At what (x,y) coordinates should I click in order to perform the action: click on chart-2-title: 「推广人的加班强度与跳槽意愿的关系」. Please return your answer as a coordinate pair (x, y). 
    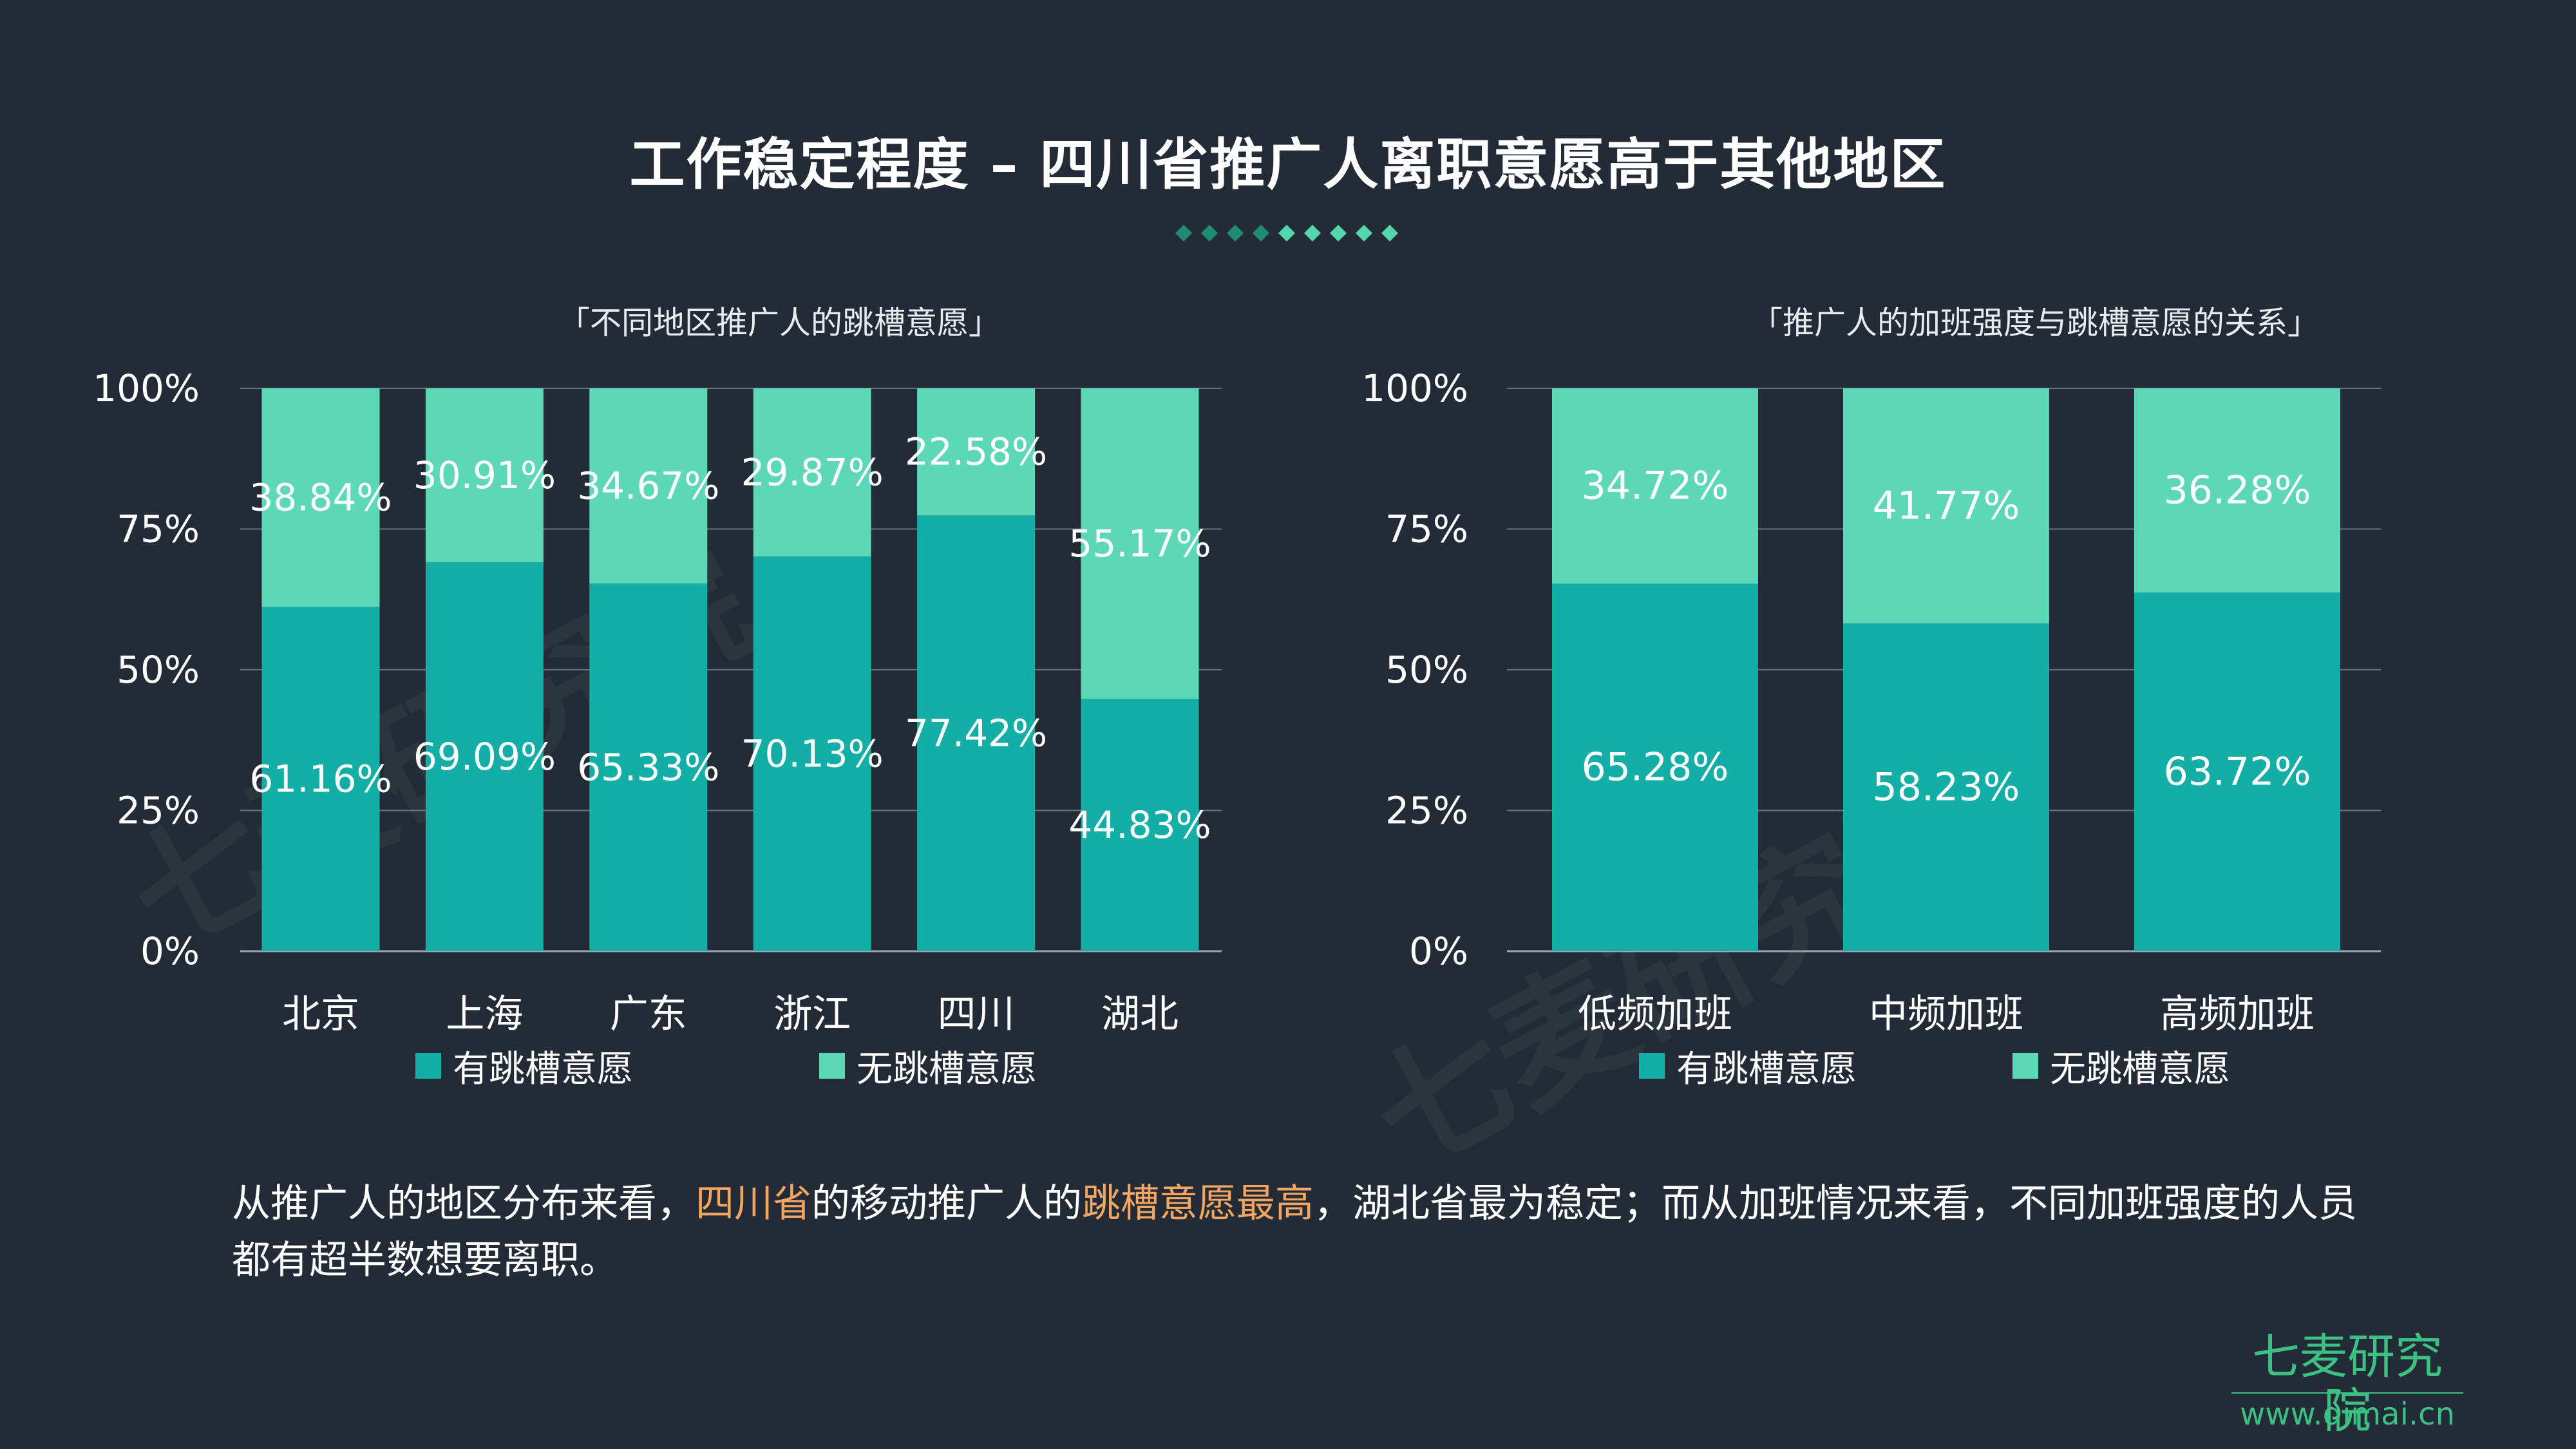
    Looking at the image, I should click on (2035, 323).